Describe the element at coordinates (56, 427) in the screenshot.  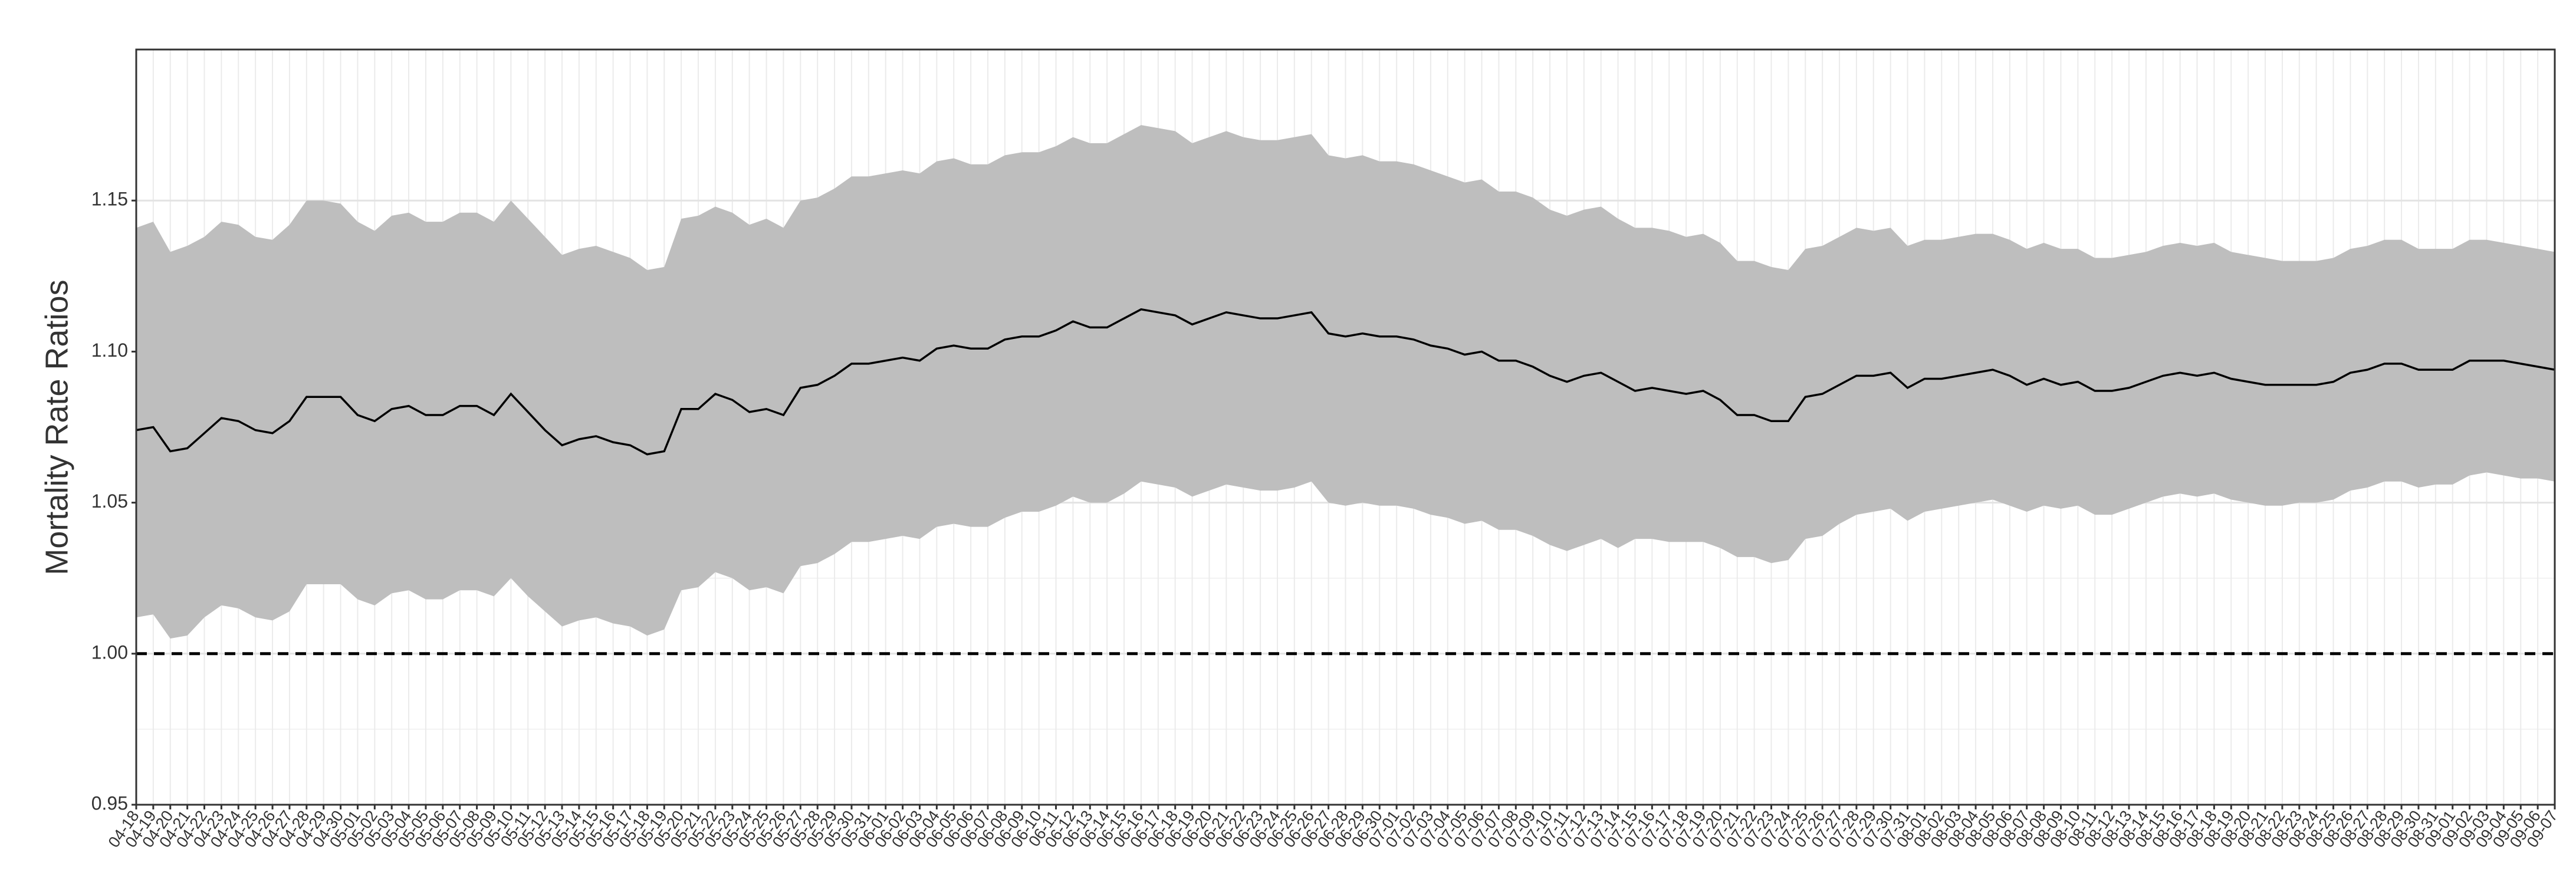
I see `y-axis-label: Mortality Rate Ratios` at that location.